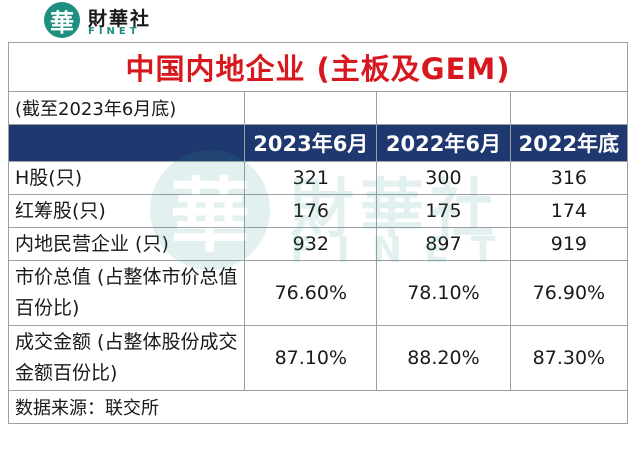 This screenshot has height=463, width=640. I want to click on row-label: H股(只), so click(126, 178).